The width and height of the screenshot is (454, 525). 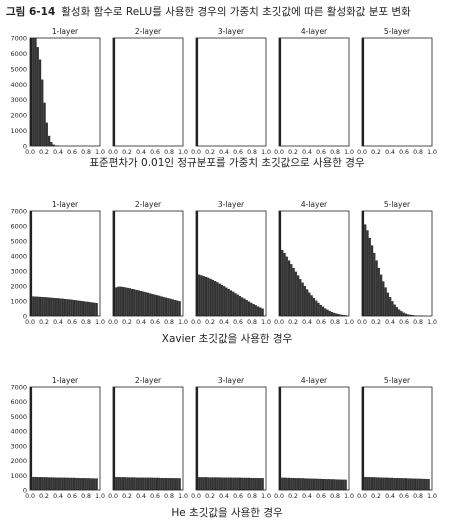 What do you see at coordinates (18, 54) in the screenshot?
I see `y-tick-label: 6000` at bounding box center [18, 54].